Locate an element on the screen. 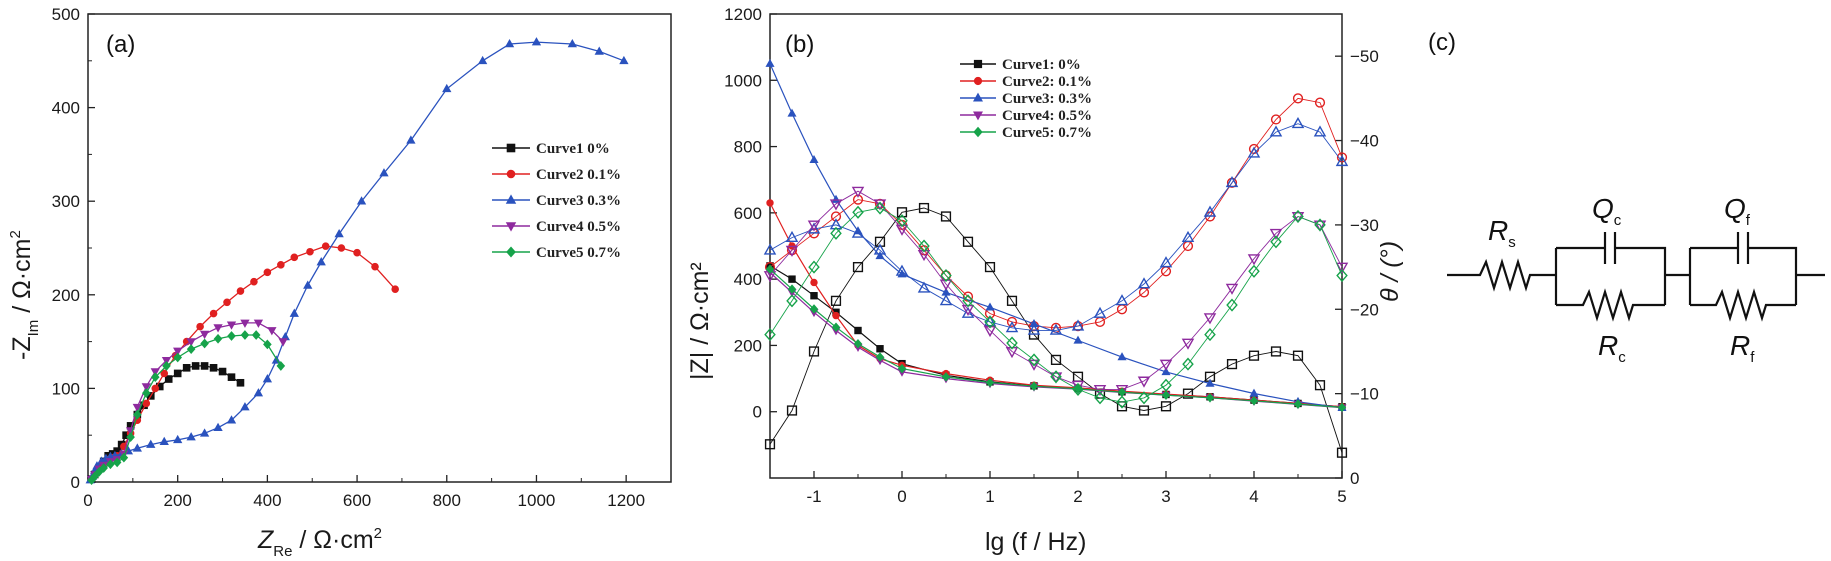  panel-b-x-tick-label: 3 is located at coordinates (1165, 496).